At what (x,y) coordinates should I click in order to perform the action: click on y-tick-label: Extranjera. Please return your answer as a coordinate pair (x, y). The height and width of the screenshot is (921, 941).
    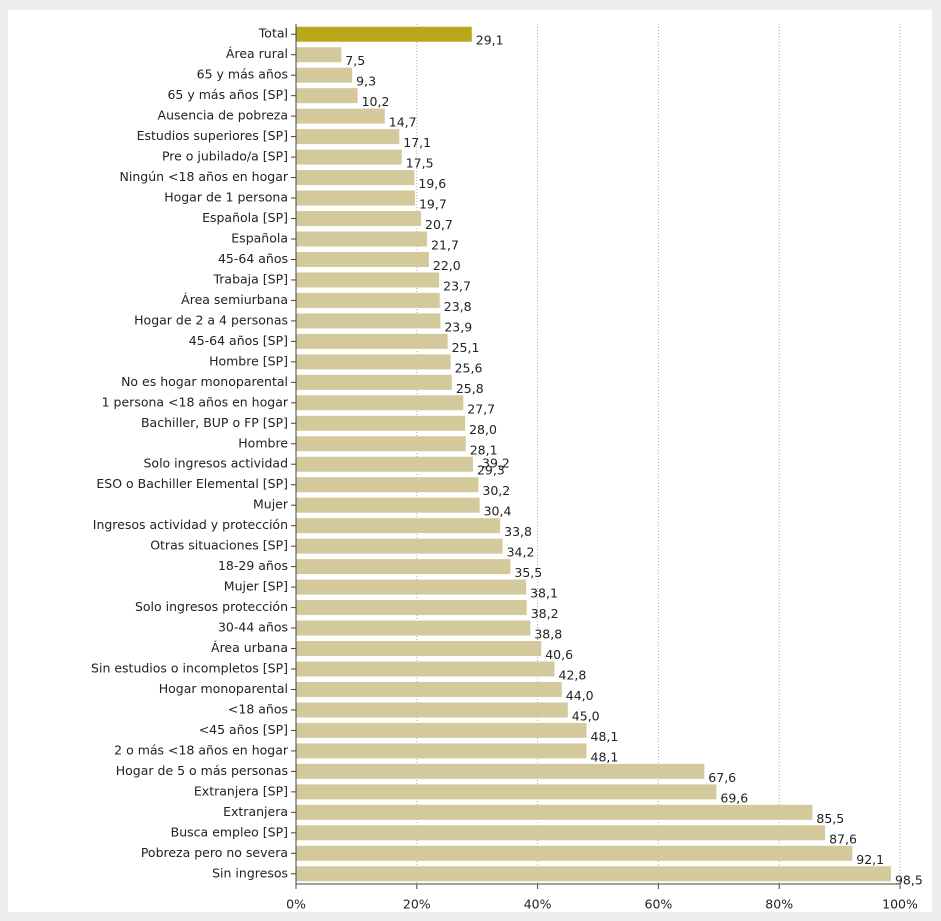
    Looking at the image, I should click on (255, 811).